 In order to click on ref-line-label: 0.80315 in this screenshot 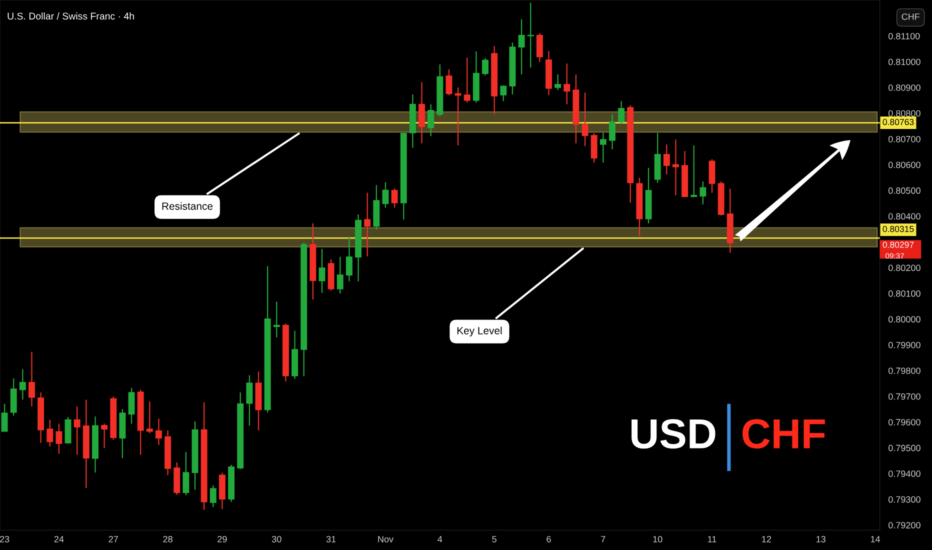, I will do `click(898, 229)`.